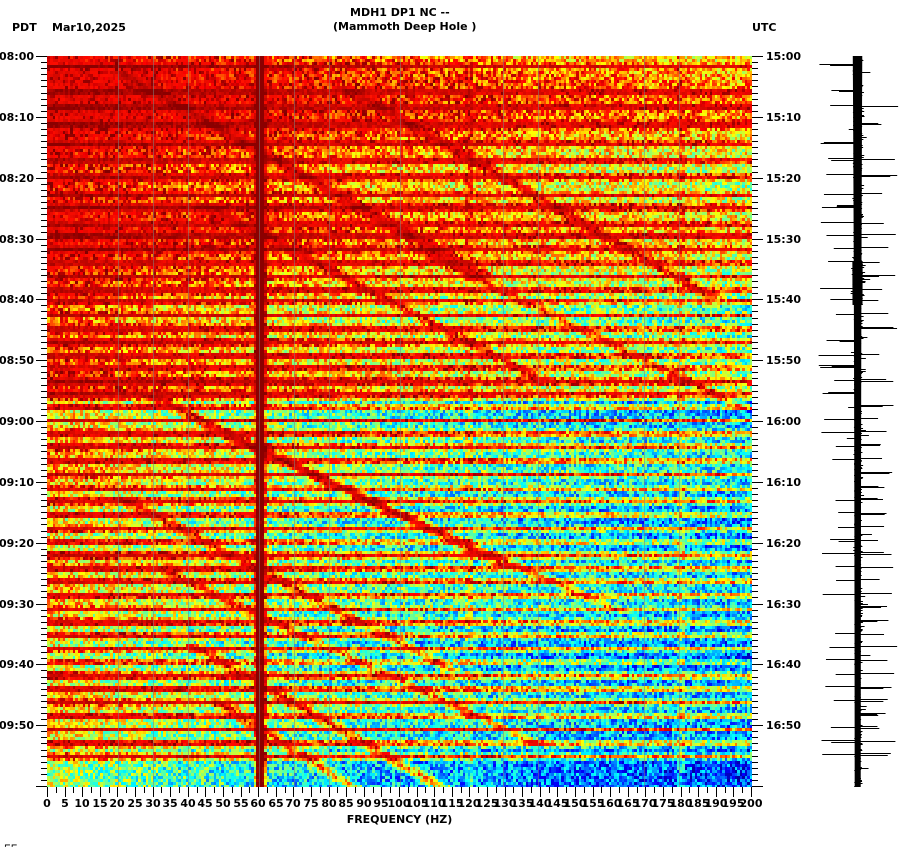 Image resolution: width=902 pixels, height=864 pixels. I want to click on time-axis-label: 08:10, so click(17, 117).